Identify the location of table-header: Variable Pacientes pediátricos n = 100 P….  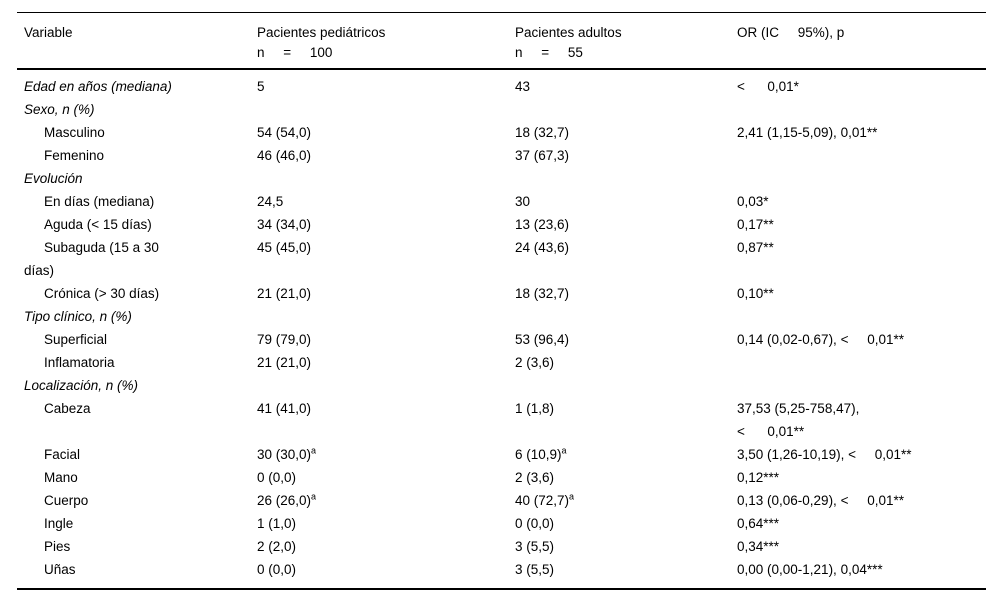
(501, 41).